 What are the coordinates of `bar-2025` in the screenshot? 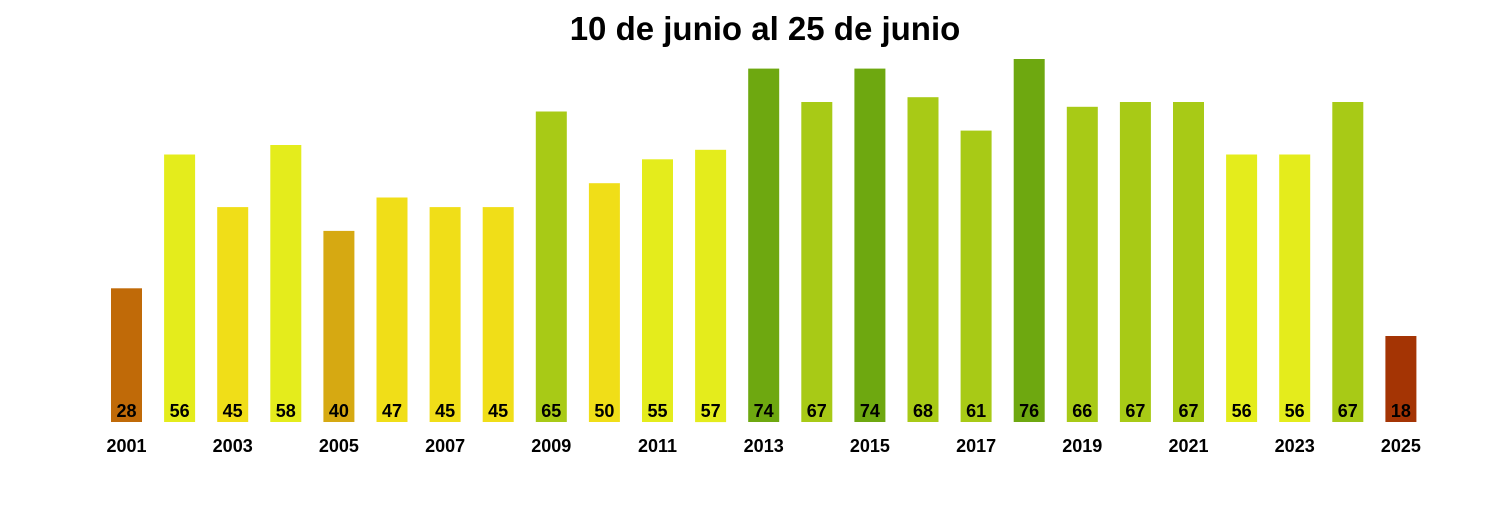 It's located at (1401, 379).